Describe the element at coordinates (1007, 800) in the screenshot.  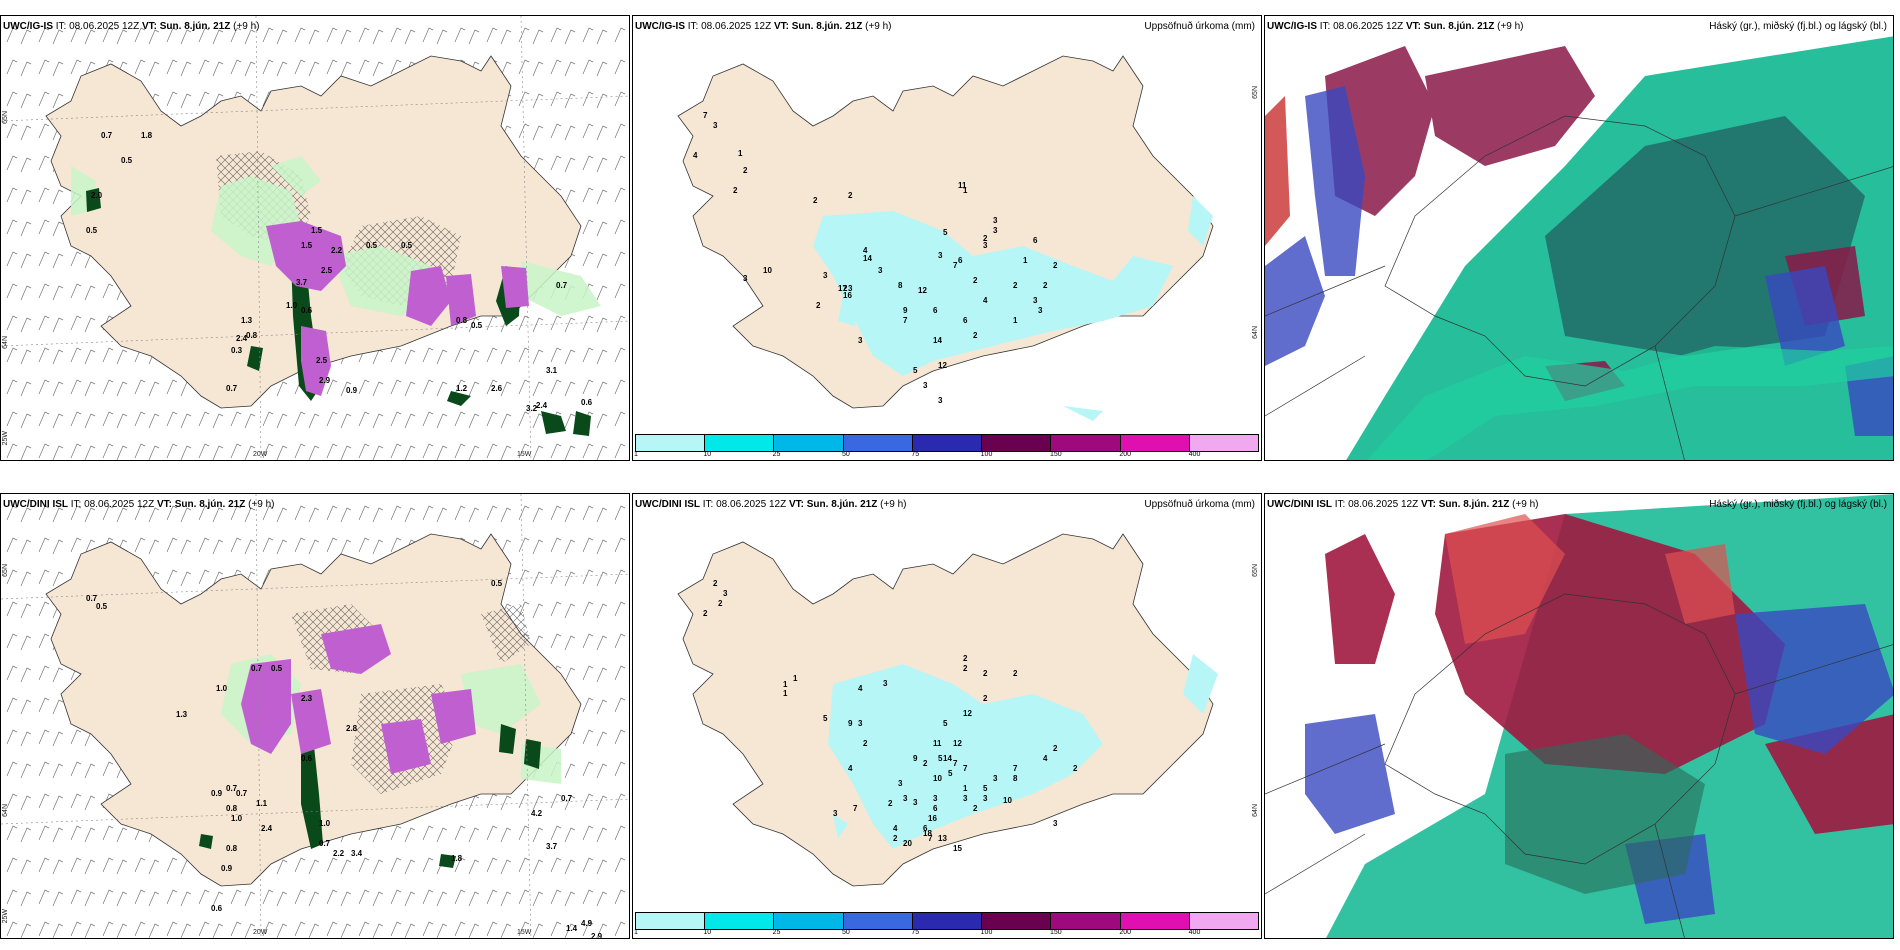
I see `value-label: 10` at that location.